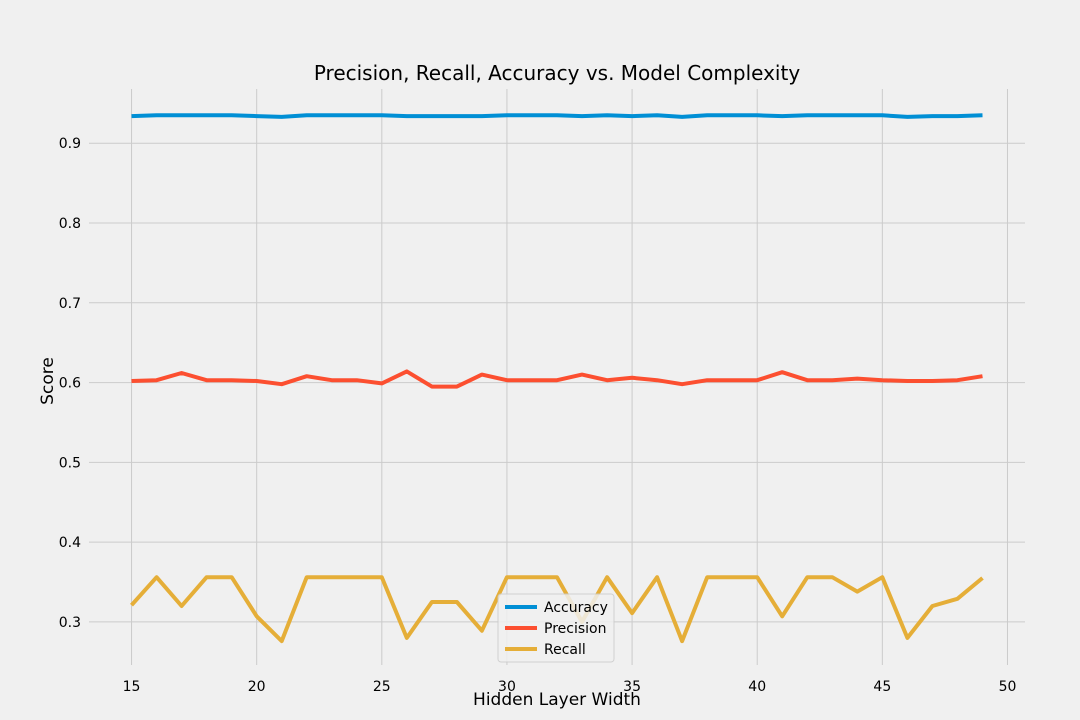 The width and height of the screenshot is (1080, 720). Describe the element at coordinates (570, 687) in the screenshot. I see `x-tick-labels: 15 20 25 30 35 40 45 50` at that location.